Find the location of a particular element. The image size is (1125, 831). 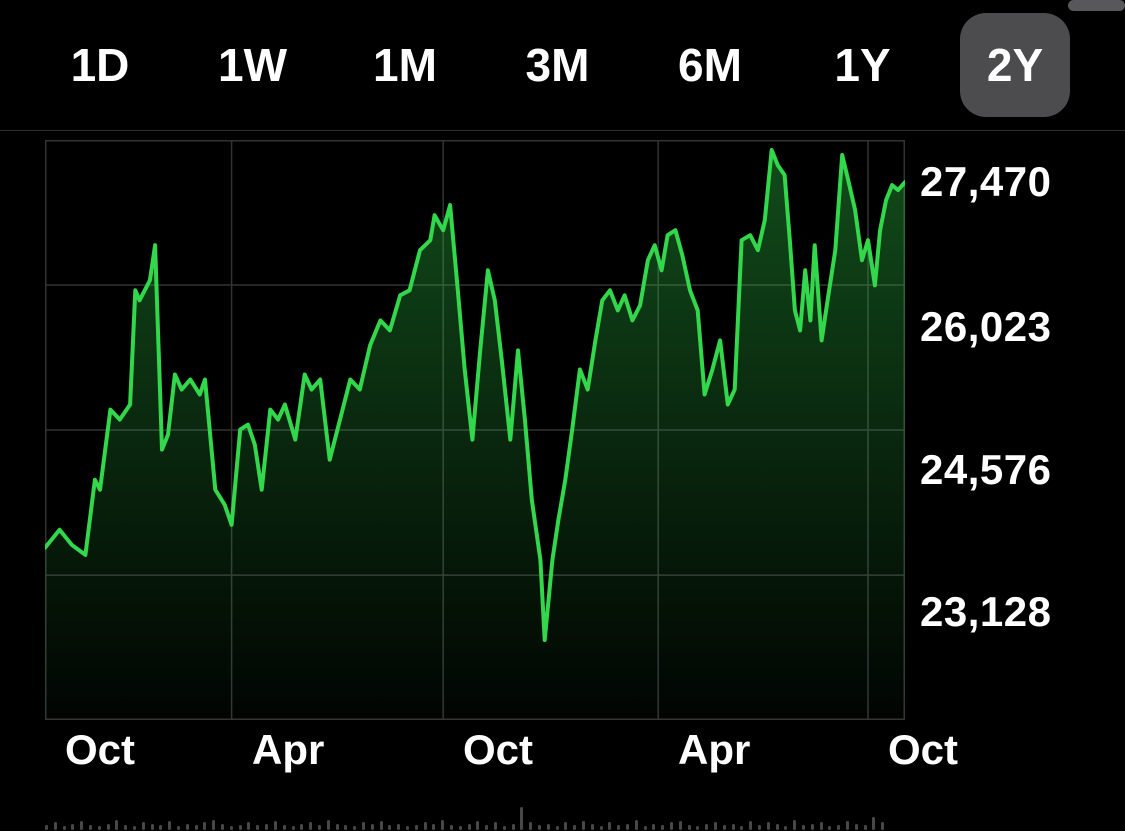

tab-3m-label: 3M is located at coordinates (557, 65).